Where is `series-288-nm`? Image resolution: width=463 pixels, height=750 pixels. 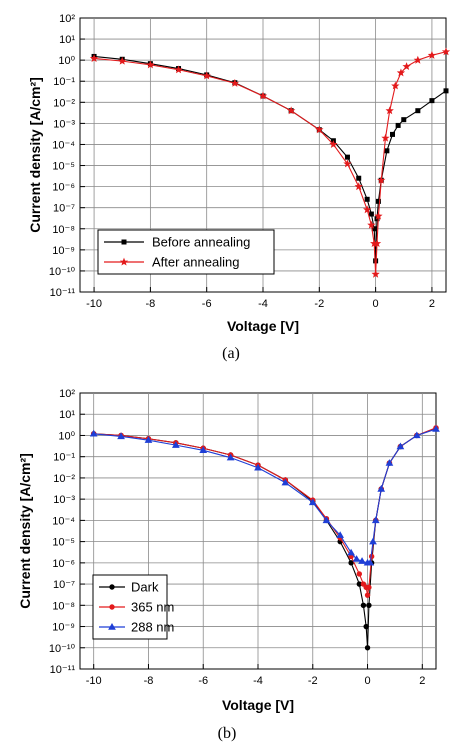
series-288-nm is located at coordinates (264, 495).